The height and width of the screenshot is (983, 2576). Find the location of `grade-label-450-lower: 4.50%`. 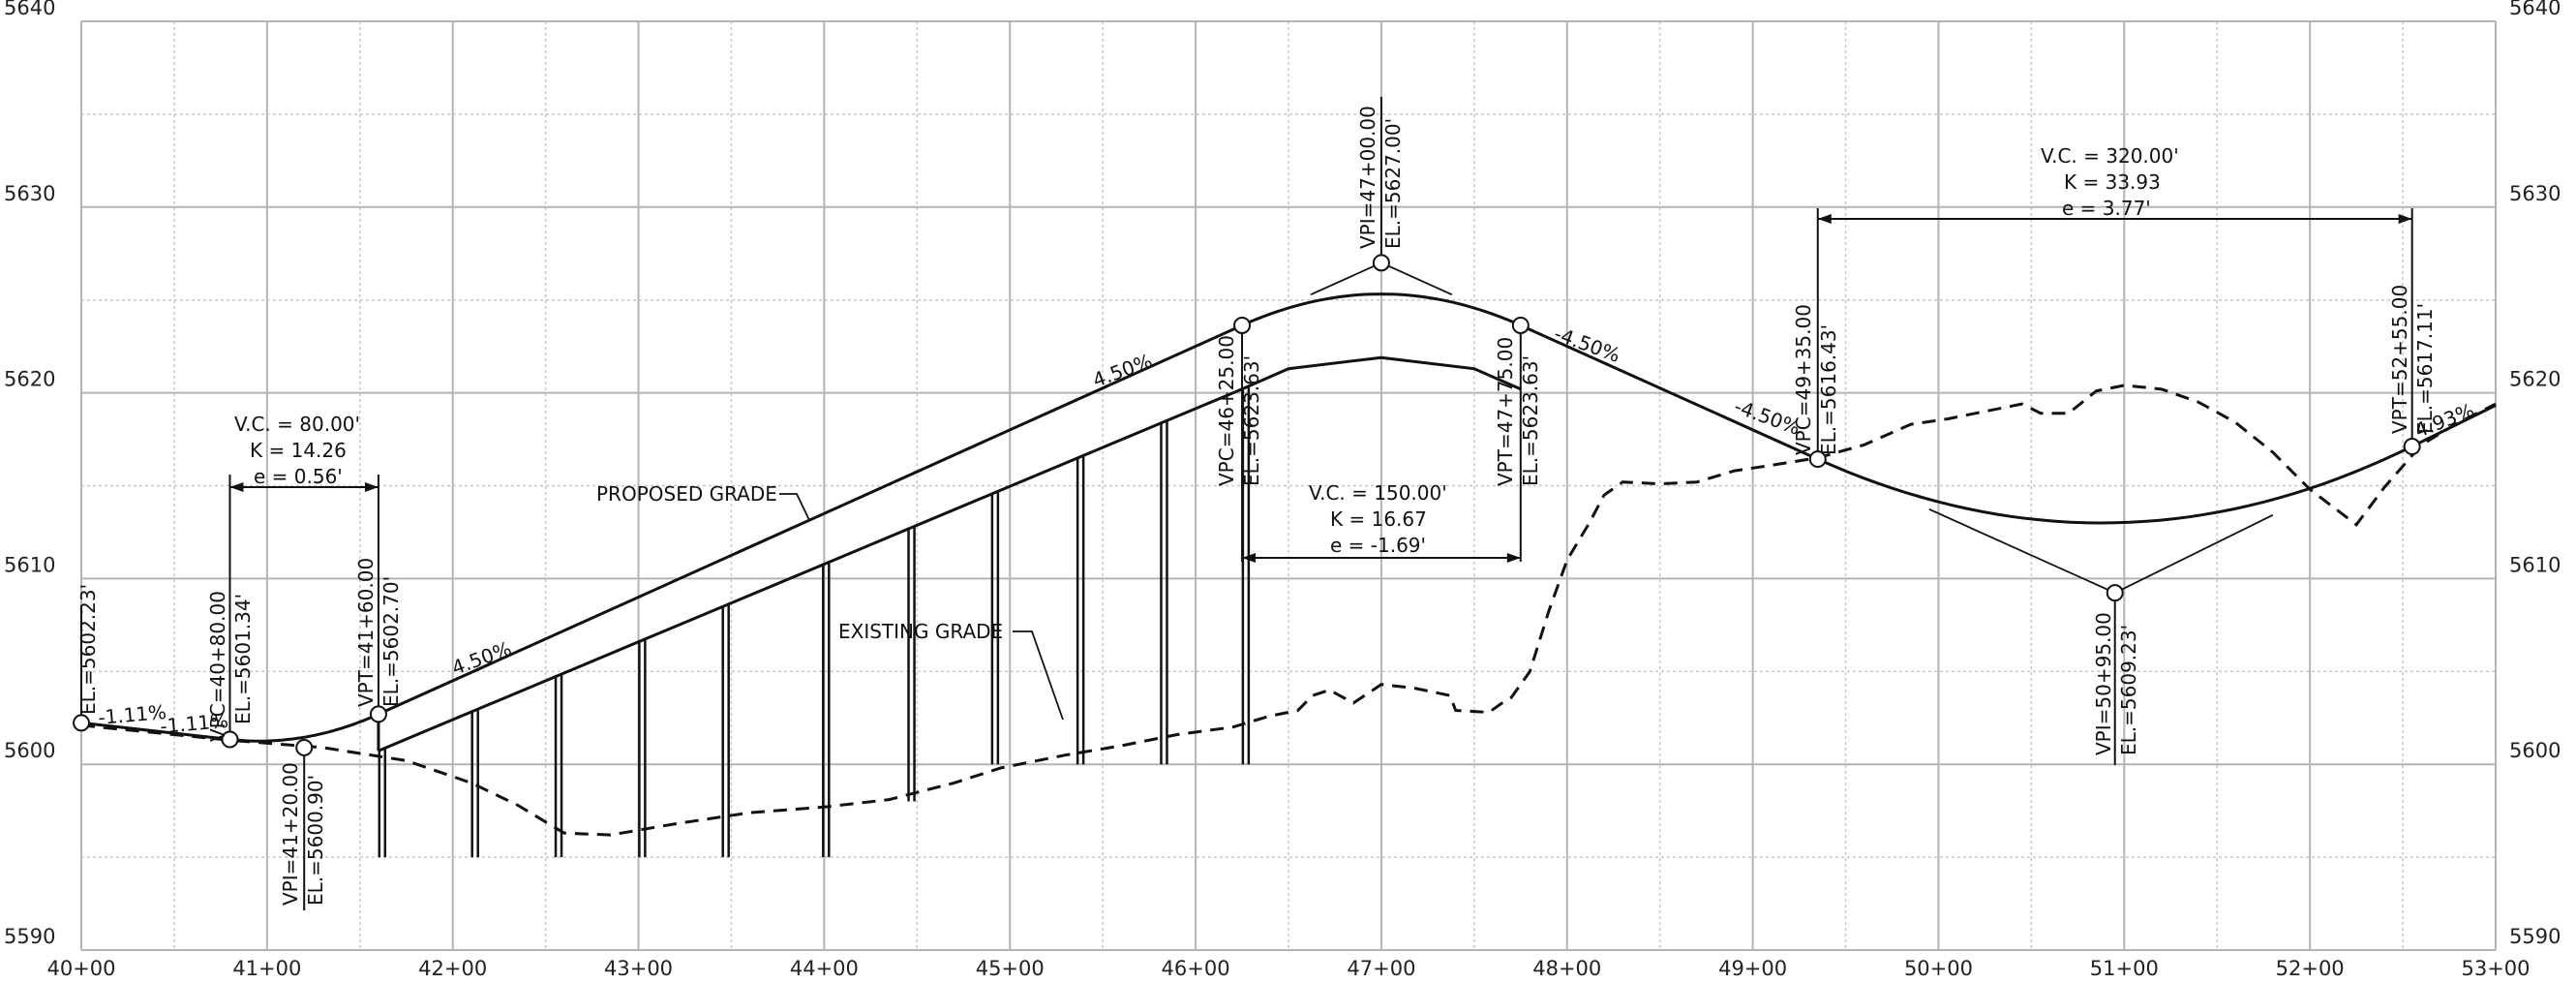

grade-label-450-lower: 4.50% is located at coordinates (482, 657).